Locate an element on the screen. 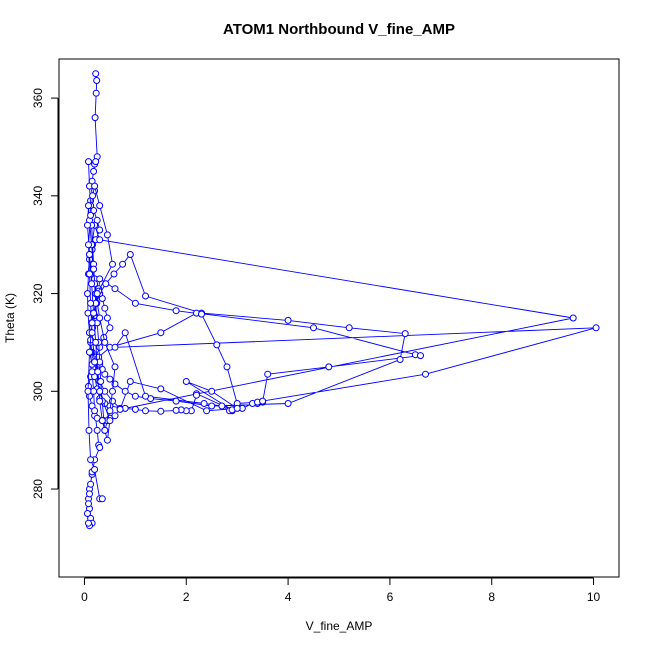  y-tick-label: 360 is located at coordinates (38, 98).